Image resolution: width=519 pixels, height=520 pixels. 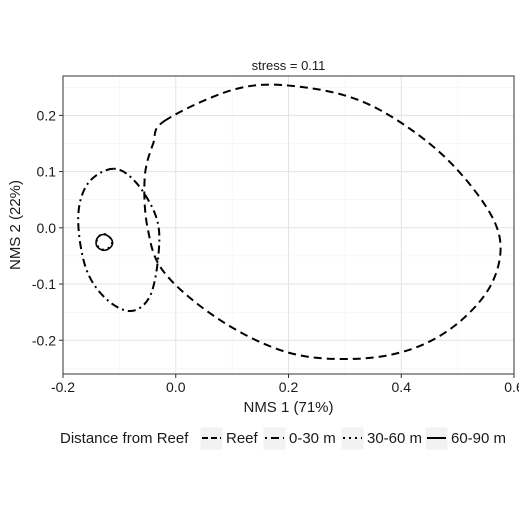 I want to click on legend-entry-label: Reef, so click(x=242, y=438).